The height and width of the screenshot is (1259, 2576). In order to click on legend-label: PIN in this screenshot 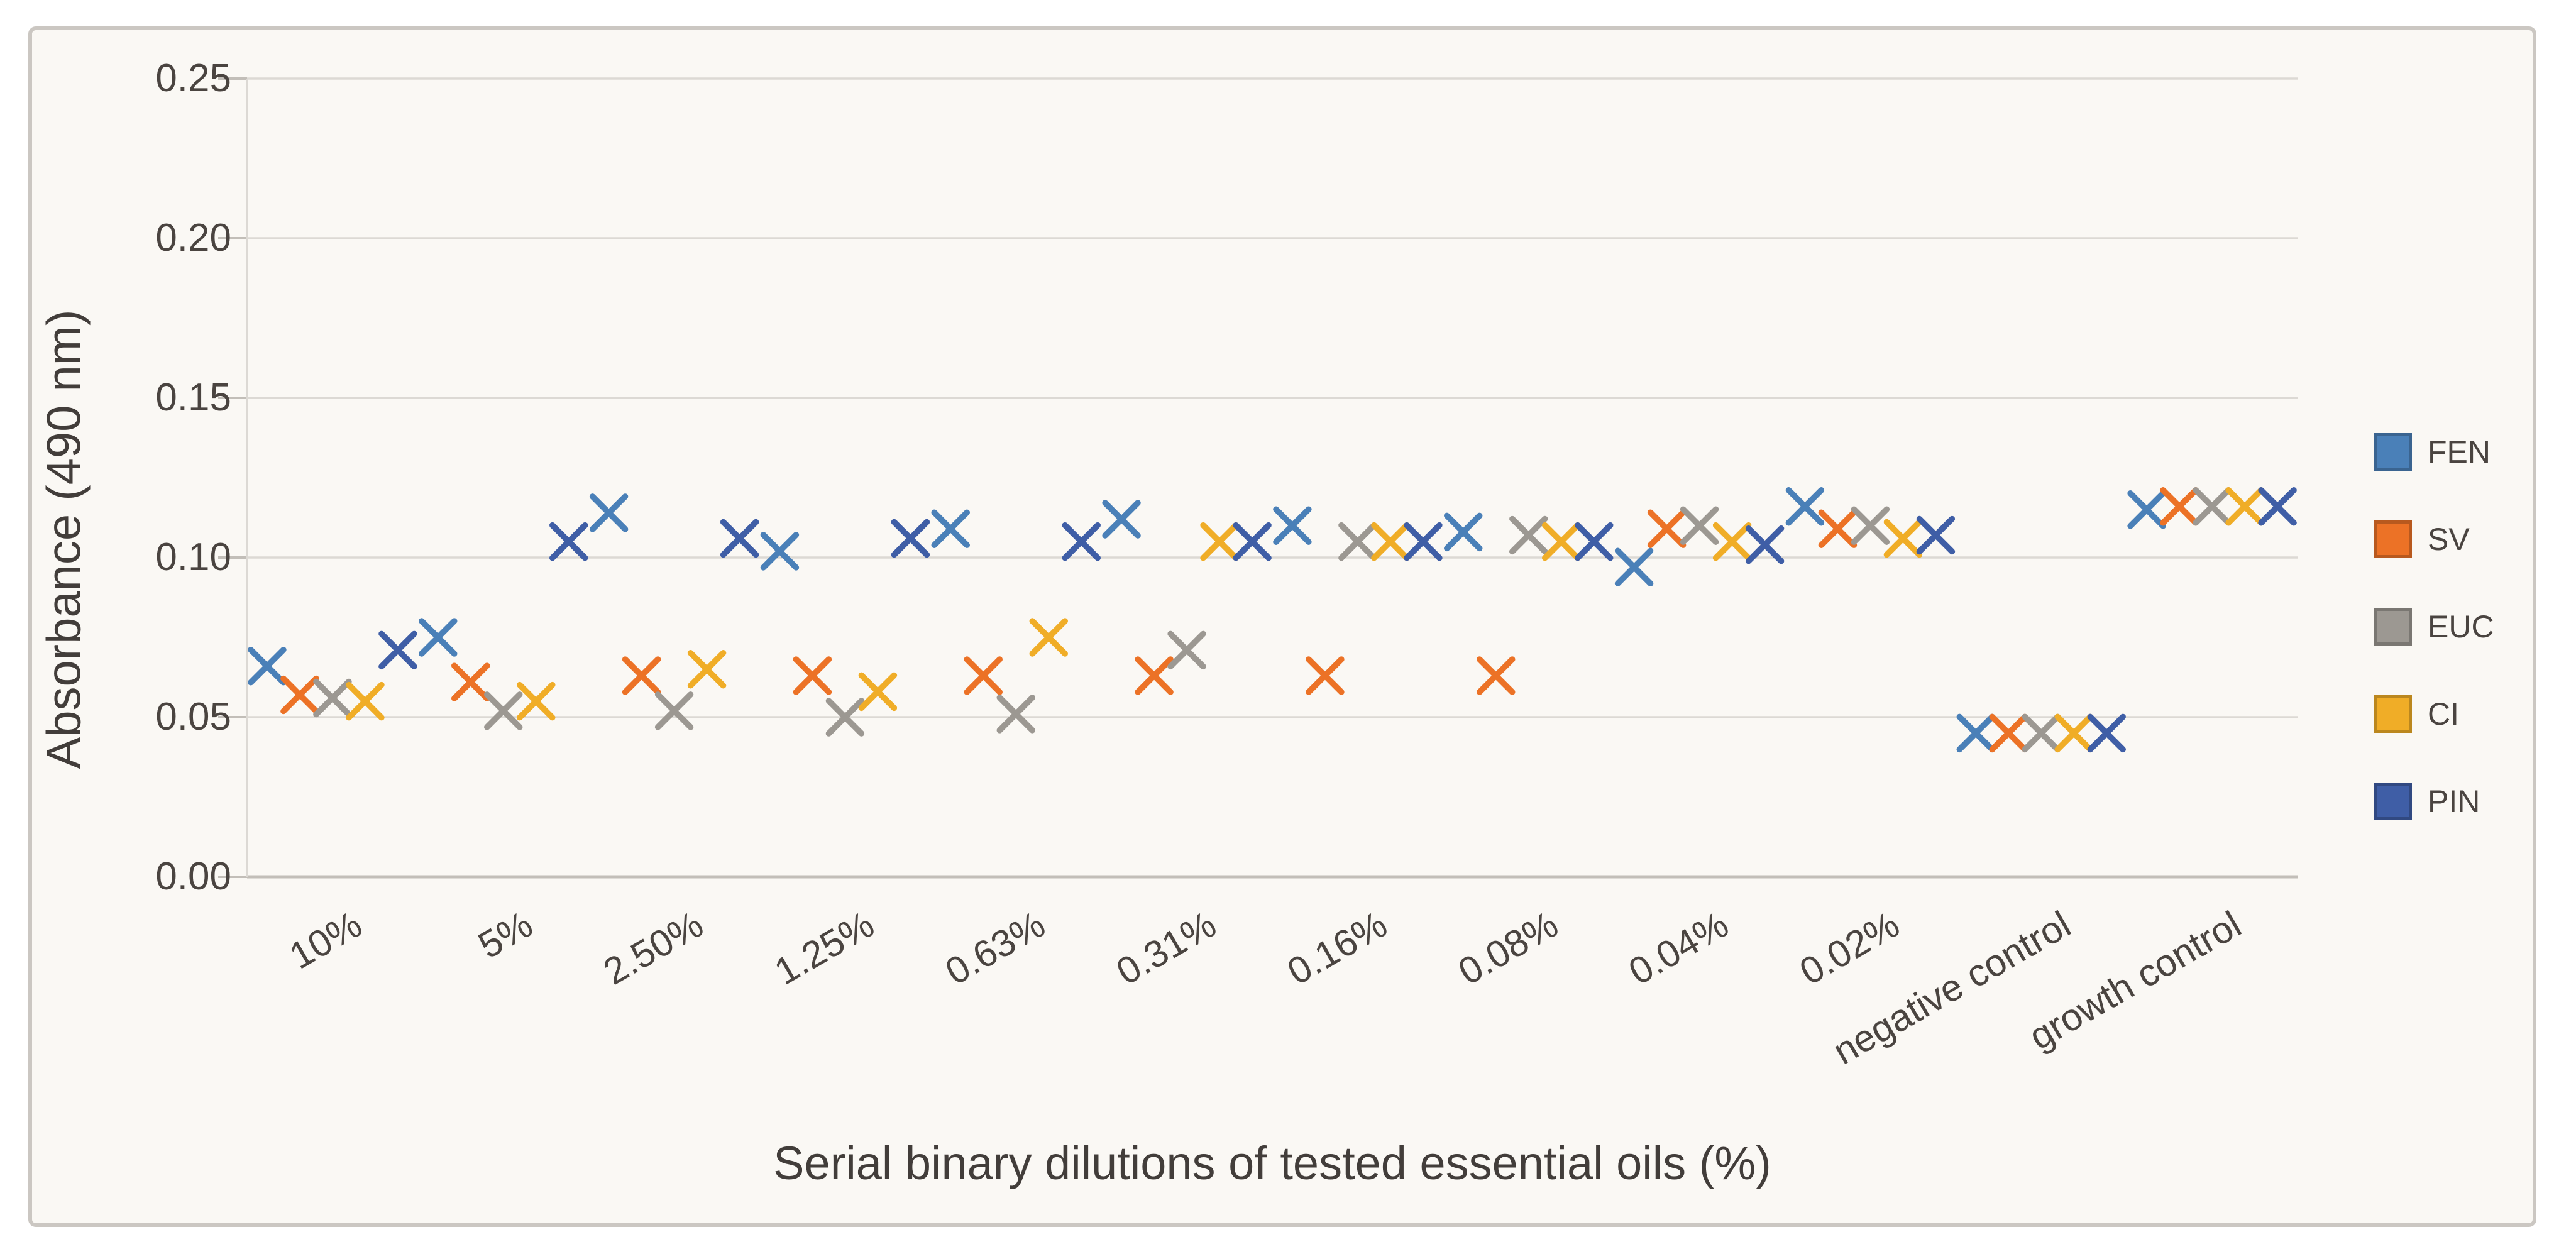, I will do `click(2454, 801)`.